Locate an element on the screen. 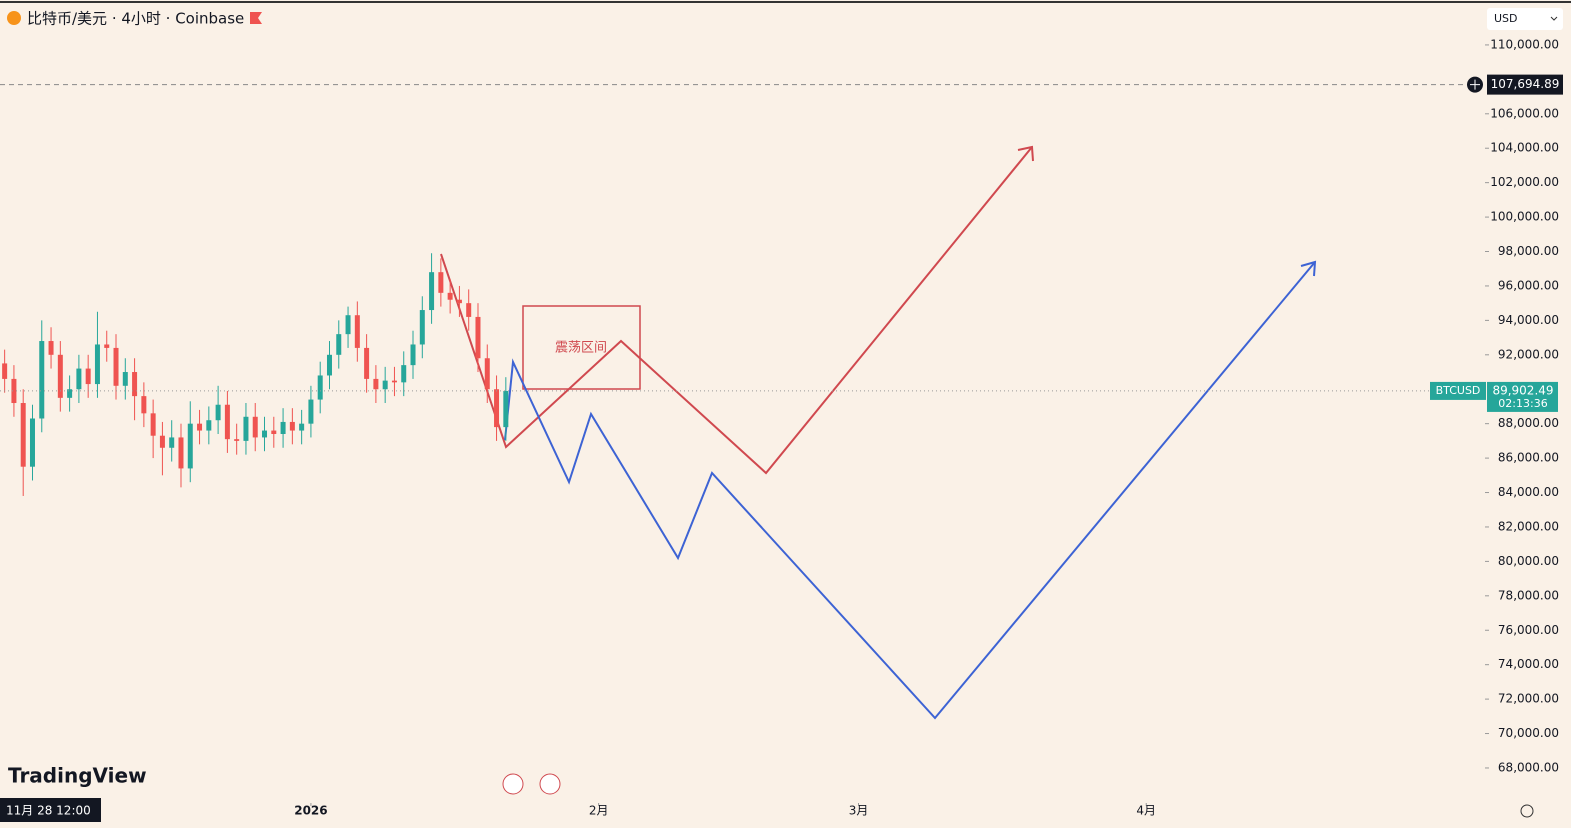  price-box is located at coordinates (1522, 396).